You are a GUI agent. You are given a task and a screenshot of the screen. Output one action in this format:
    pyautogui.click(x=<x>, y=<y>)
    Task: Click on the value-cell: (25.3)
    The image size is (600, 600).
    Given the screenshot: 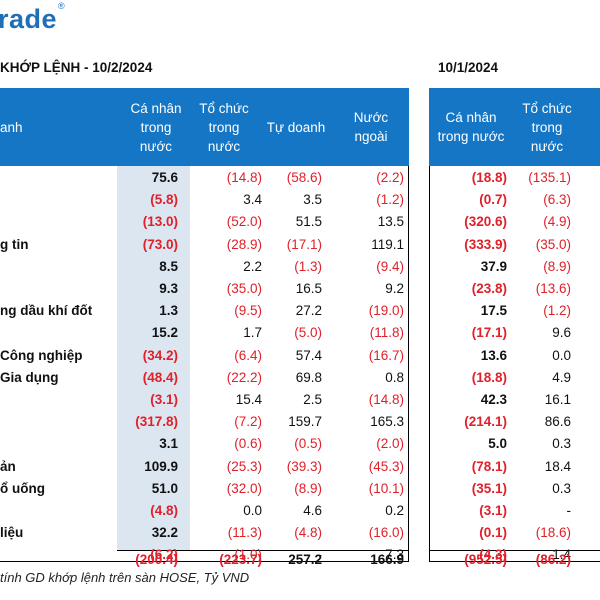 What is the action you would take?
    pyautogui.click(x=244, y=466)
    